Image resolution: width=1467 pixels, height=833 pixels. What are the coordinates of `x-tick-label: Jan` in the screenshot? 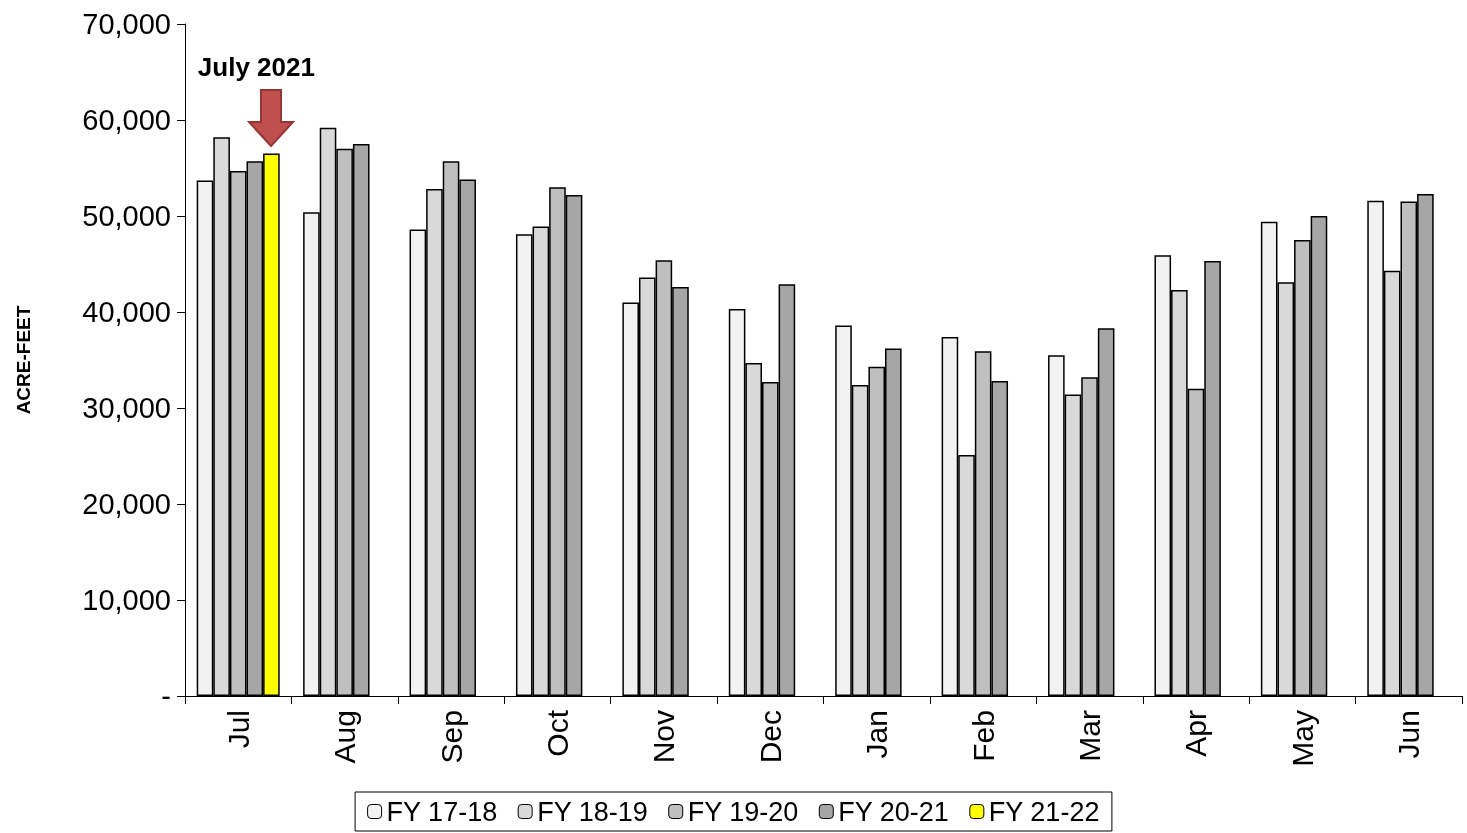 It's located at (877, 734).